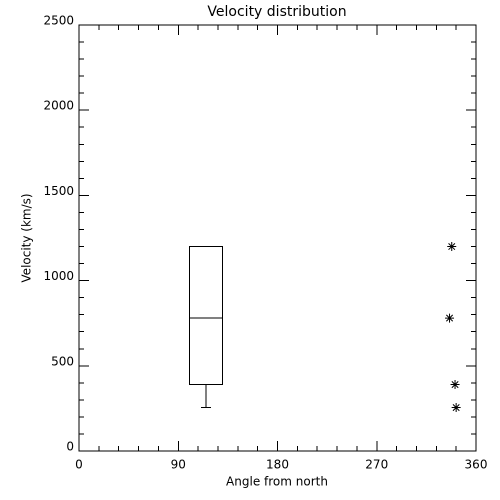 This screenshot has width=500, height=500. What do you see at coordinates (58, 21) in the screenshot?
I see `y-tick-label: 2500` at bounding box center [58, 21].